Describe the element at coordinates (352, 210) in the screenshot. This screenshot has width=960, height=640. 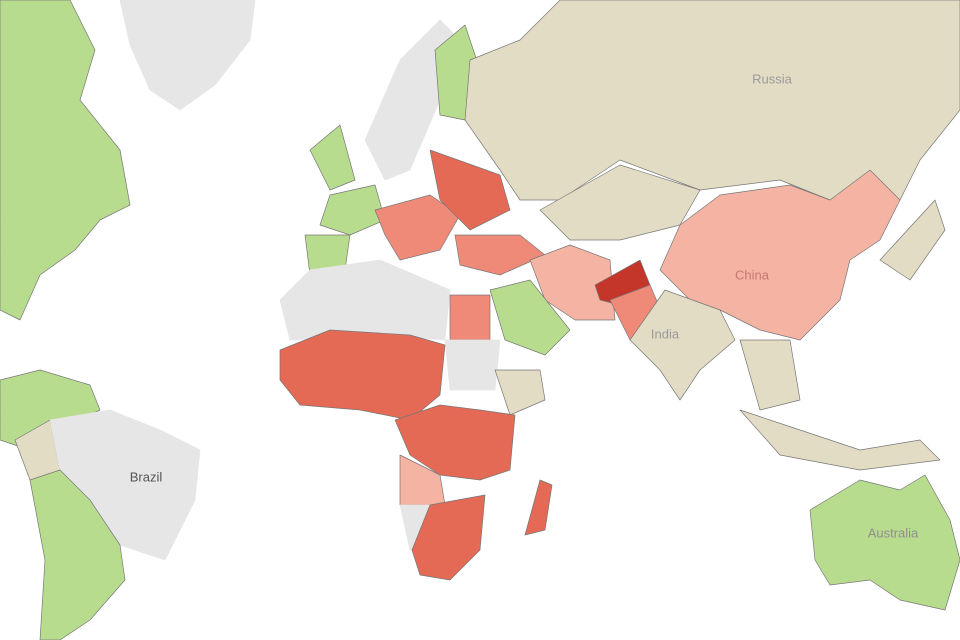
I see `france` at that location.